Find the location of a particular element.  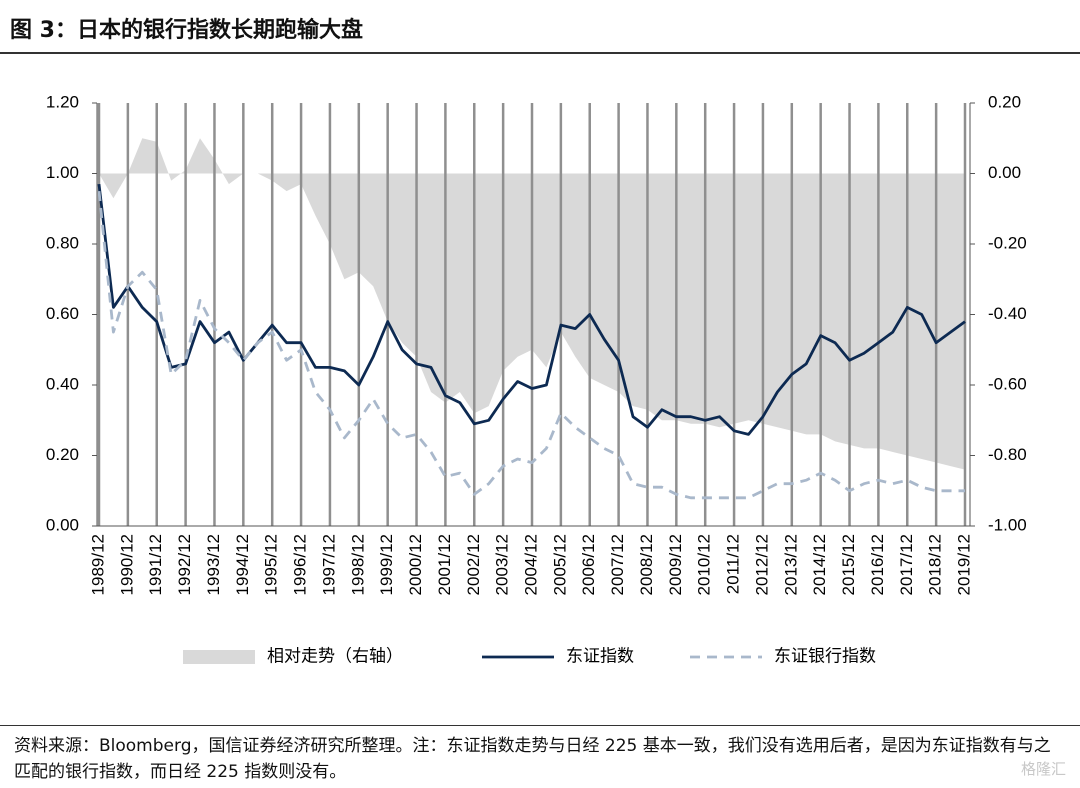

x-tick-label: 2010/12 is located at coordinates (704, 564).